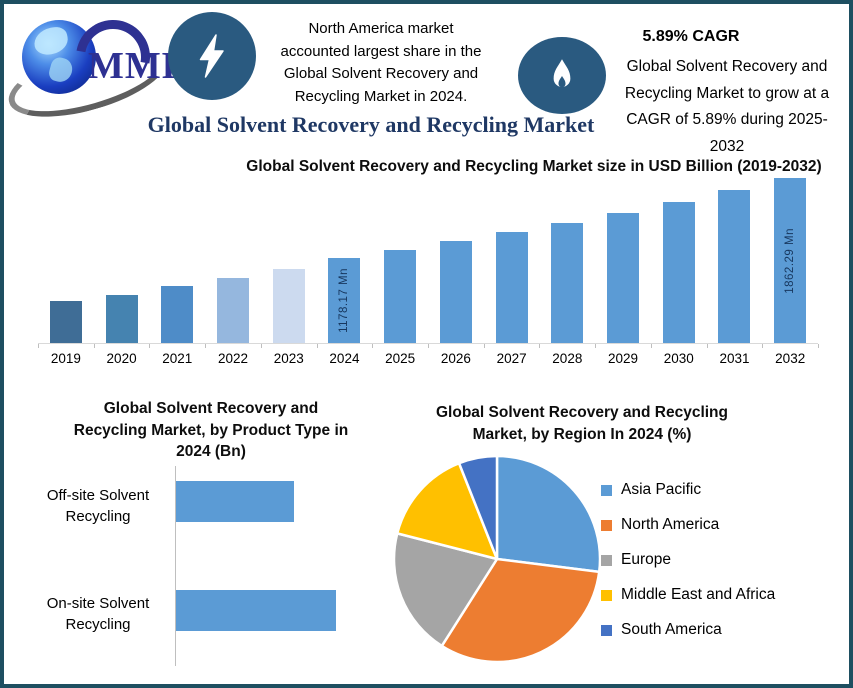 Image resolution: width=853 pixels, height=688 pixels. I want to click on bar-2025, so click(400, 296).